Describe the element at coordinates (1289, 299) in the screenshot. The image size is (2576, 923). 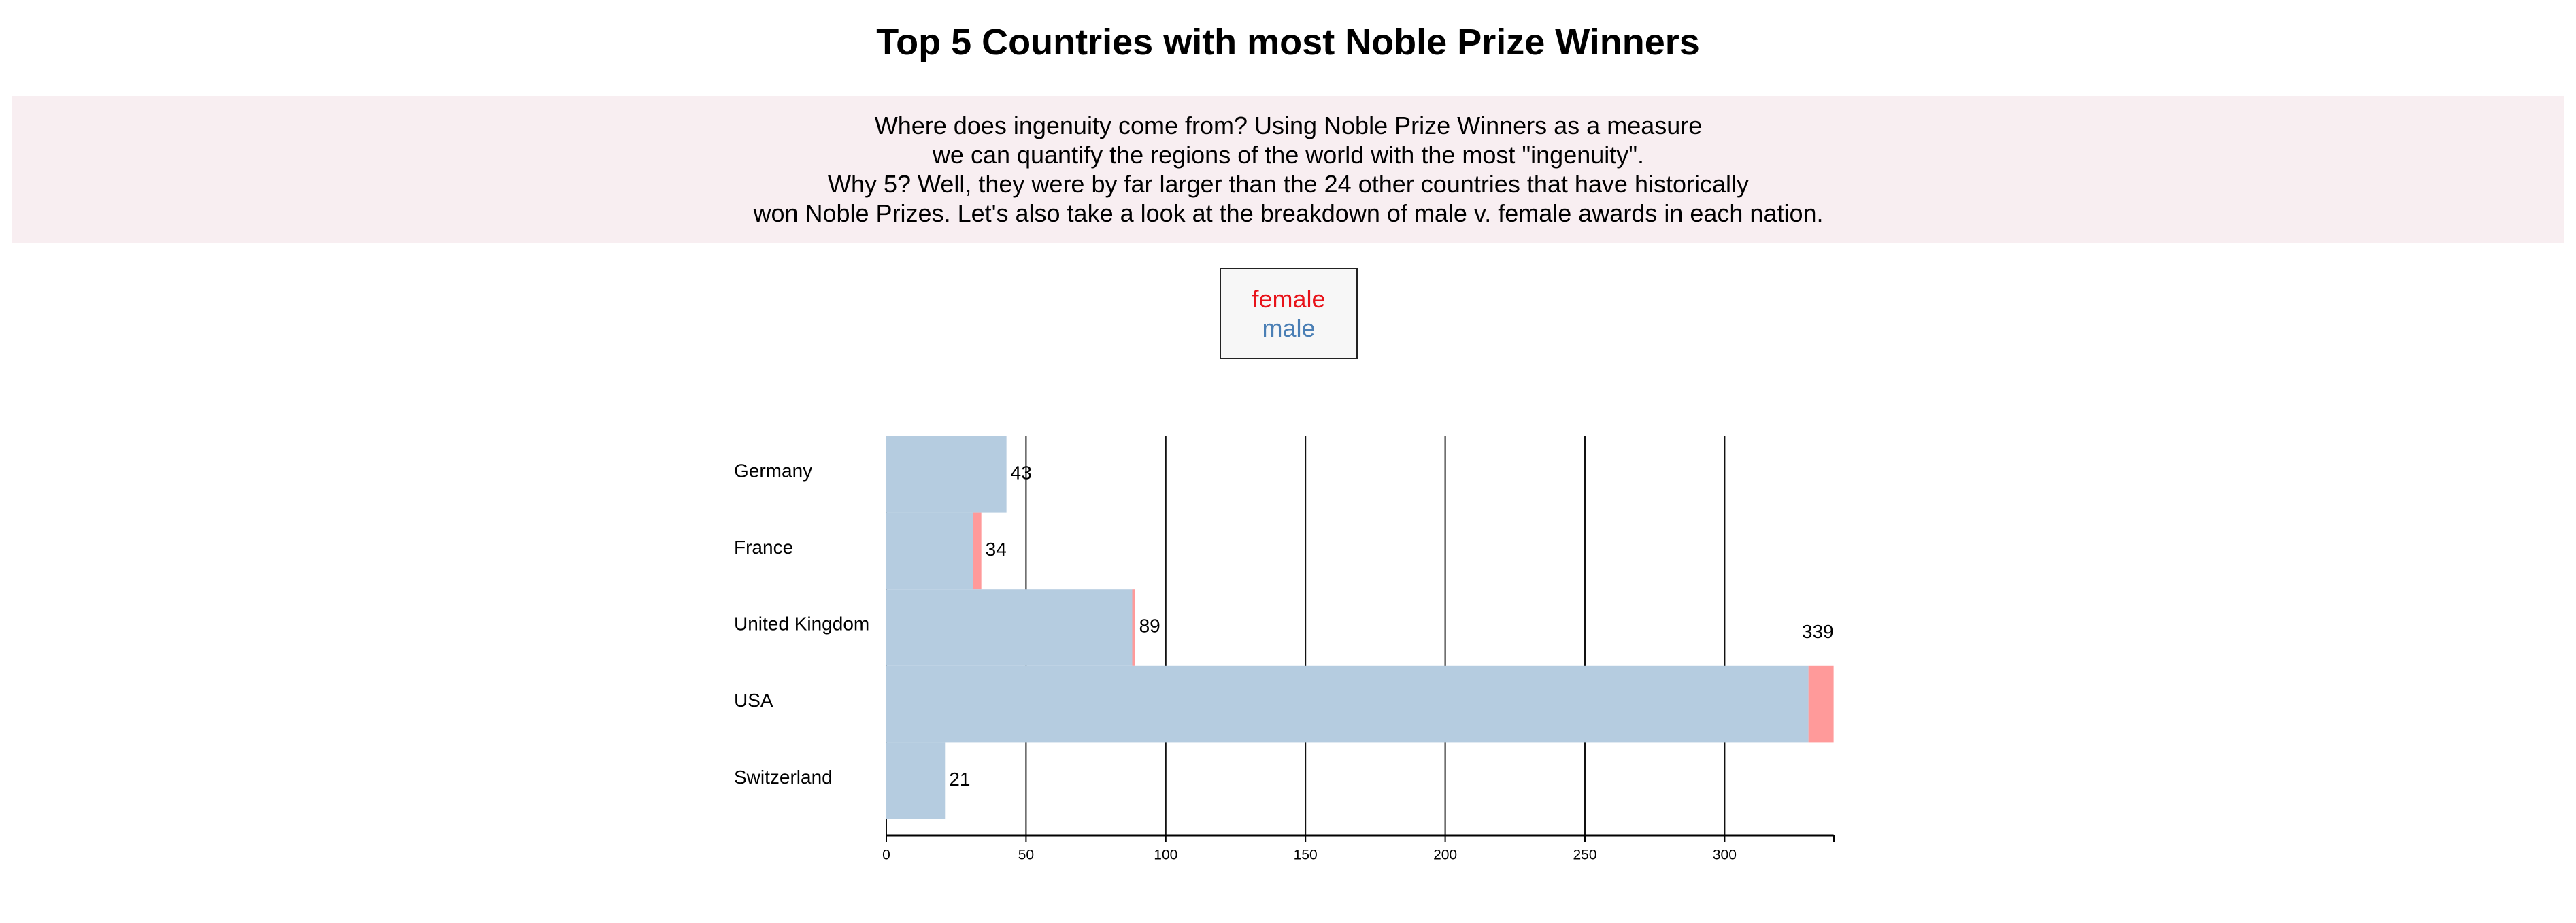
I see `legend-item-female: female` at that location.